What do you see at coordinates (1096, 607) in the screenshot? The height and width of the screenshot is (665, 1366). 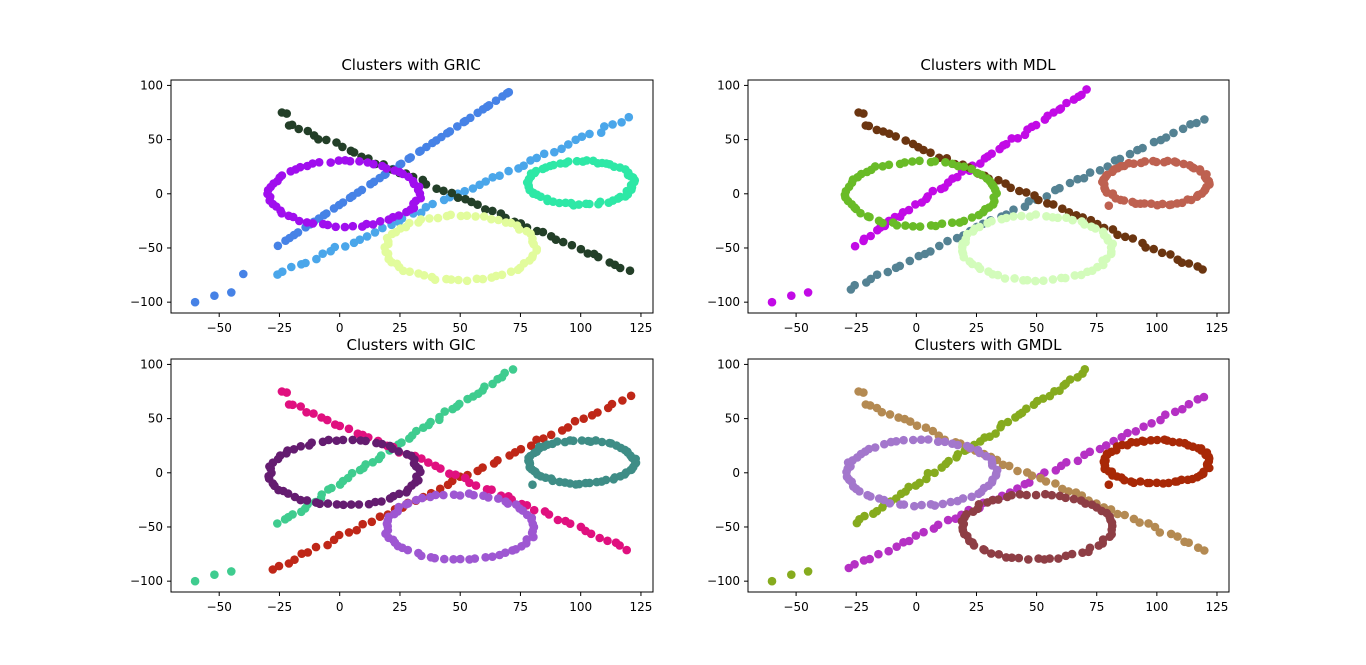 I see `x-tick-label: 75` at bounding box center [1096, 607].